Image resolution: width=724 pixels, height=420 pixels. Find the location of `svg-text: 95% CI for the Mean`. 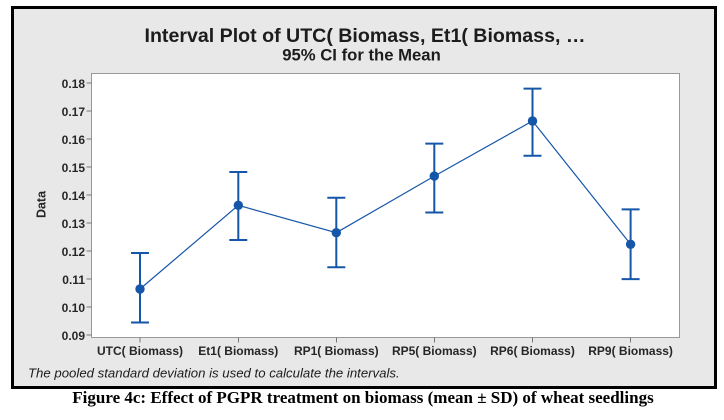

svg-text: 95% CI for the Mean is located at coordinates (361, 55).